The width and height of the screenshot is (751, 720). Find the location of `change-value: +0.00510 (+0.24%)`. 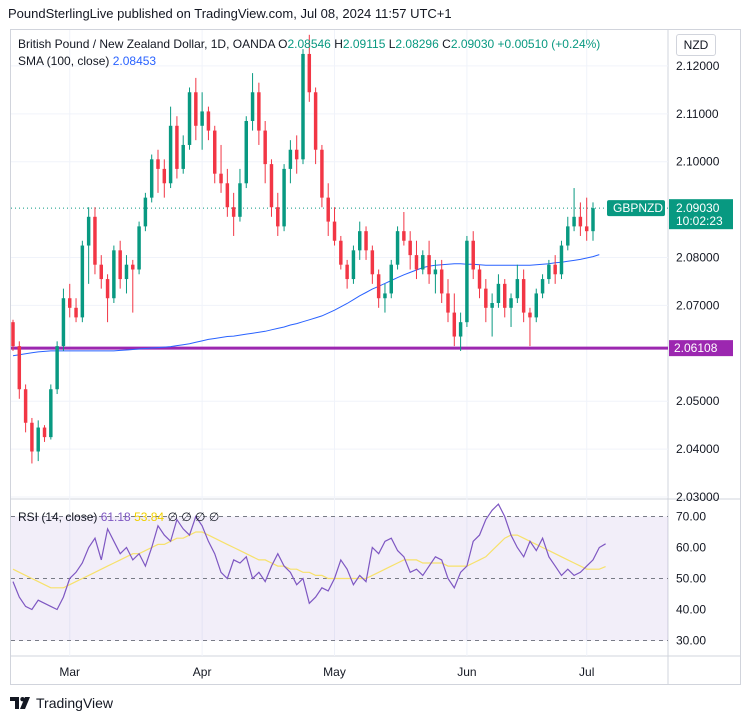

change-value: +0.00510 (+0.24%) is located at coordinates (549, 44).